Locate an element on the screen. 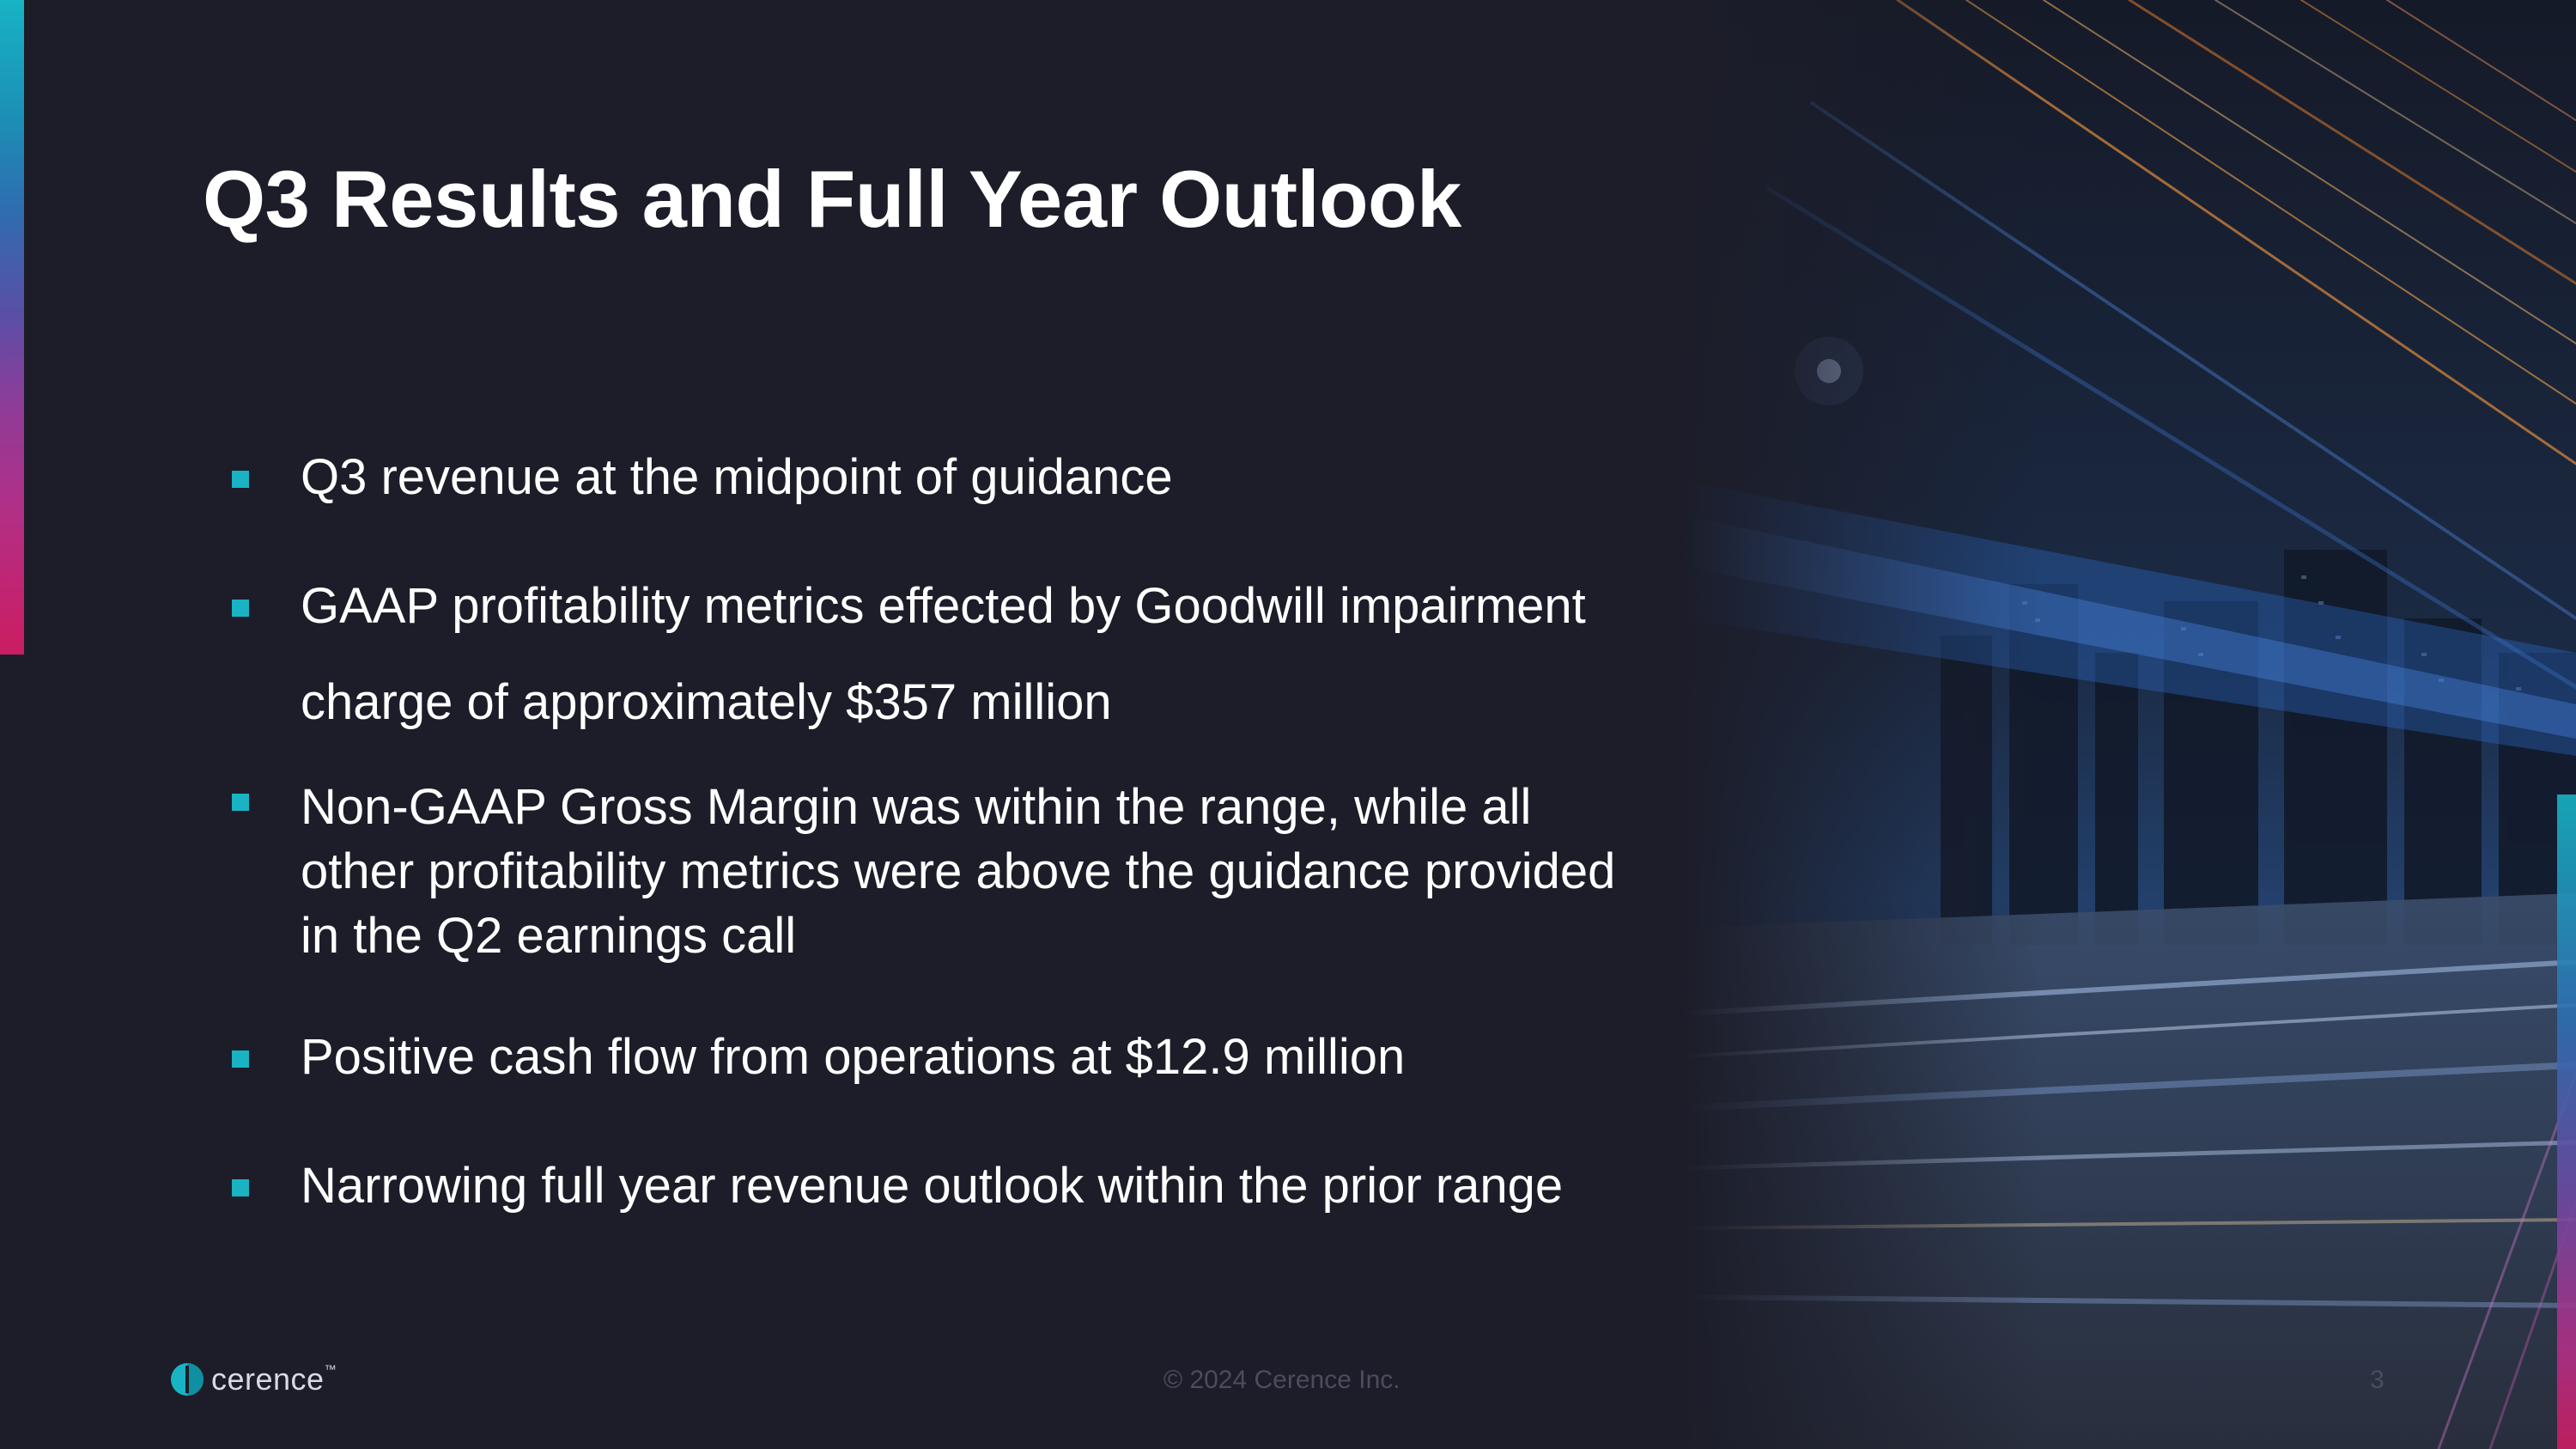  left-accent-strip is located at coordinates (12, 327).